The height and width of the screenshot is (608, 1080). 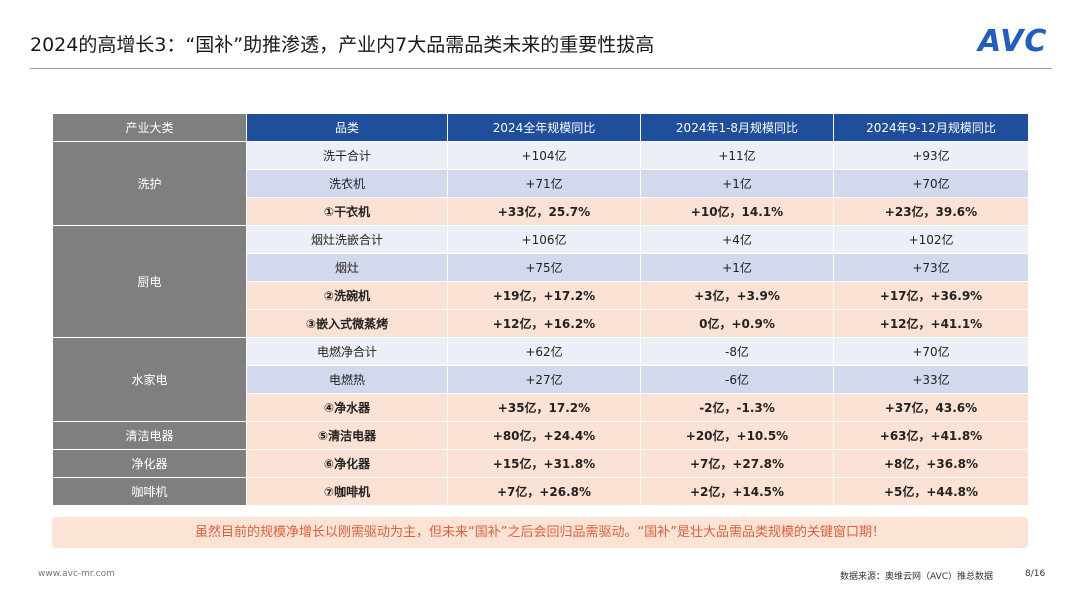 What do you see at coordinates (149, 463) in the screenshot?
I see `category-cell: 净化器` at bounding box center [149, 463].